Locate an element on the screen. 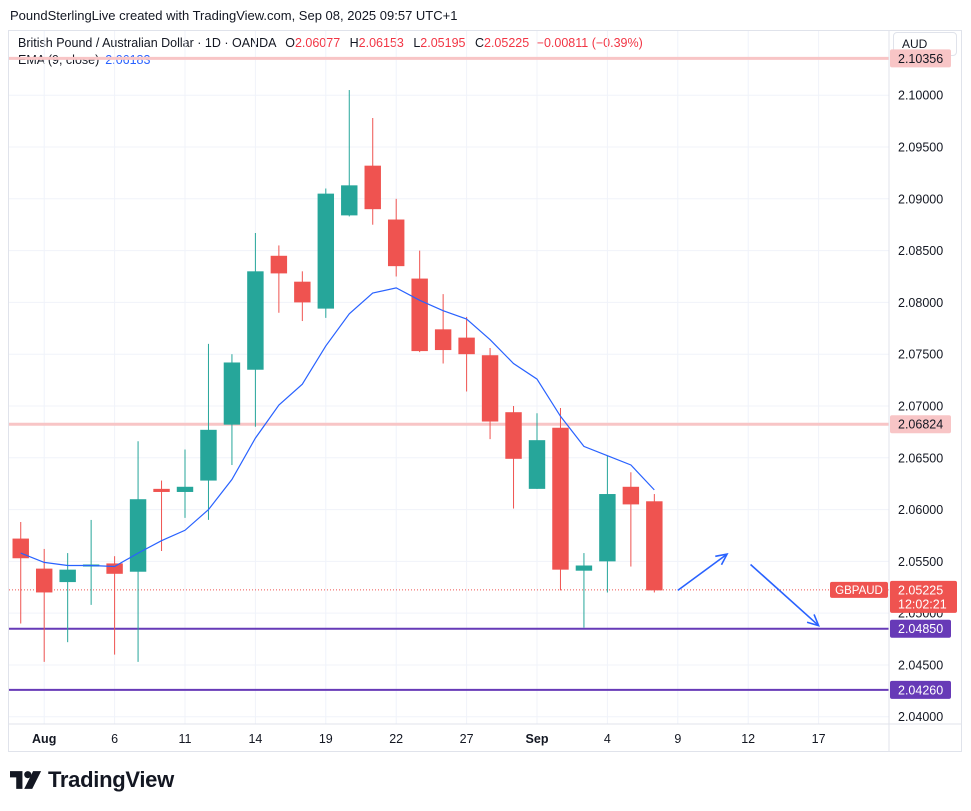  ema-label: EMA (9, close) is located at coordinates (59, 60).